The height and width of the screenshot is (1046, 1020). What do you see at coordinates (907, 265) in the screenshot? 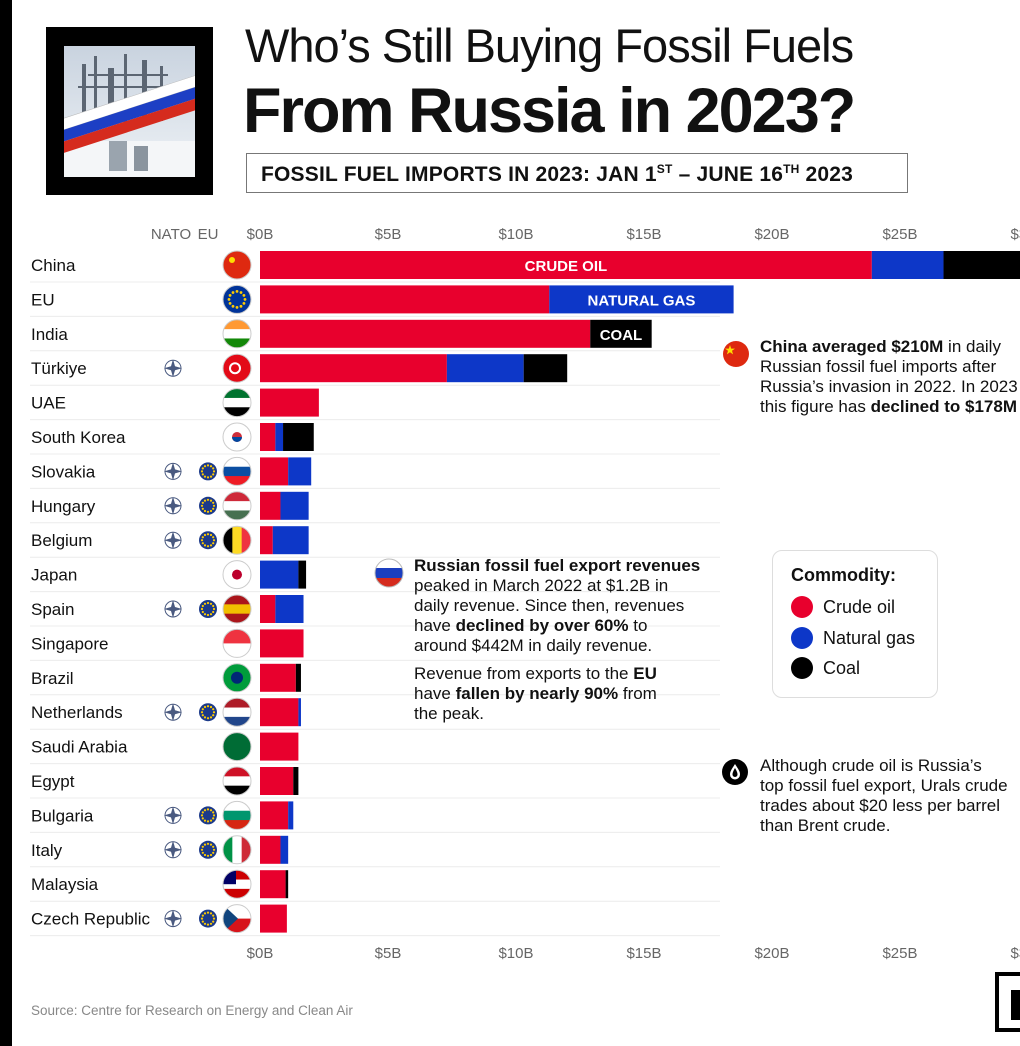
I see `bar-china-natural-gas` at bounding box center [907, 265].